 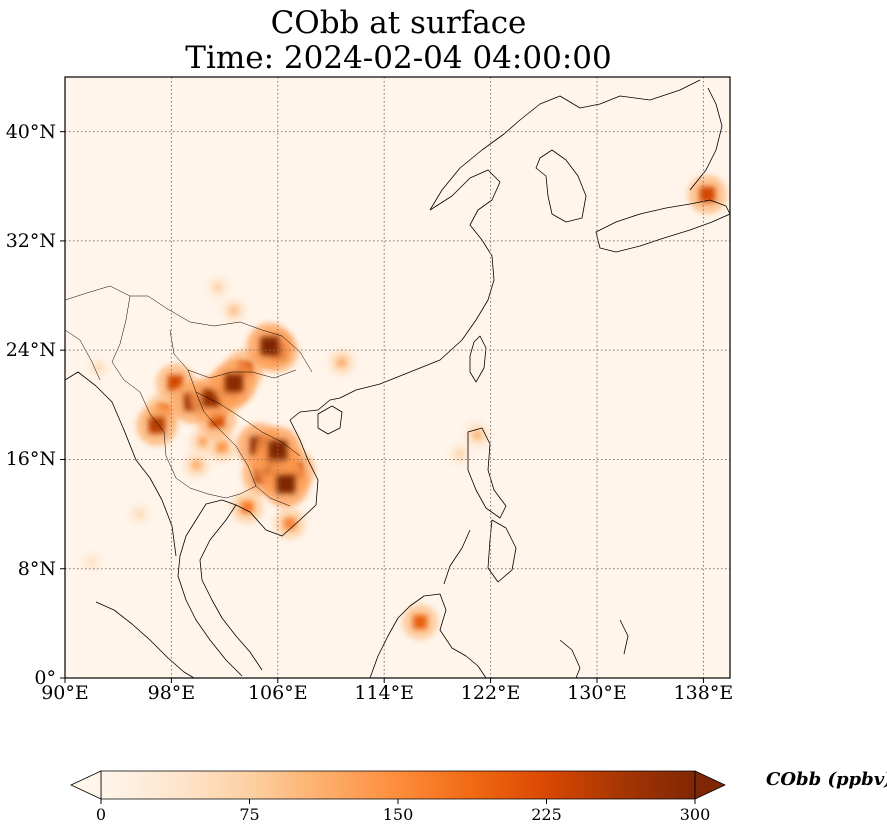 I want to click on colorbar-tick-label: 150, so click(x=398, y=814).